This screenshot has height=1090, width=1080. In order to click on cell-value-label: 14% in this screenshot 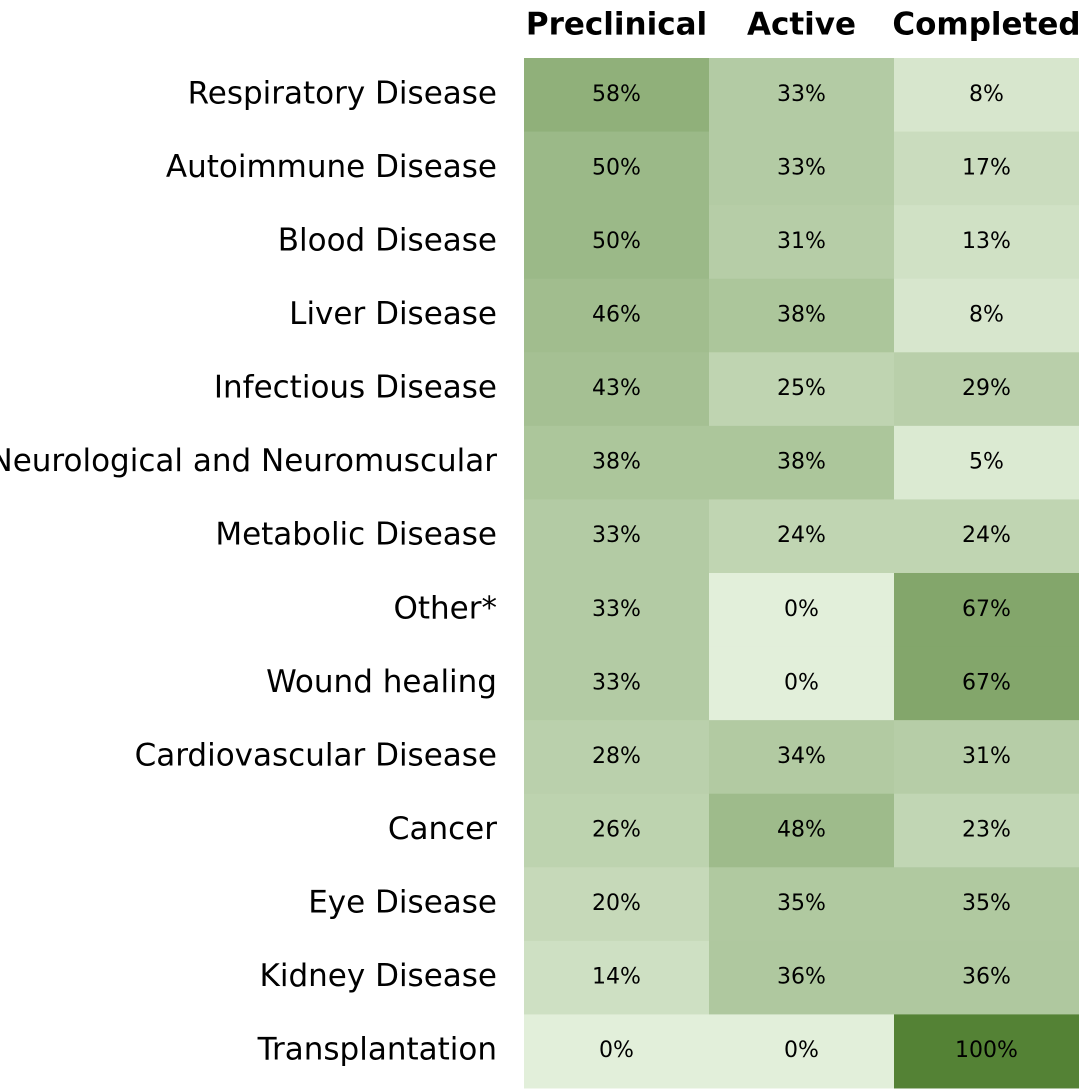, I will do `click(616, 977)`.